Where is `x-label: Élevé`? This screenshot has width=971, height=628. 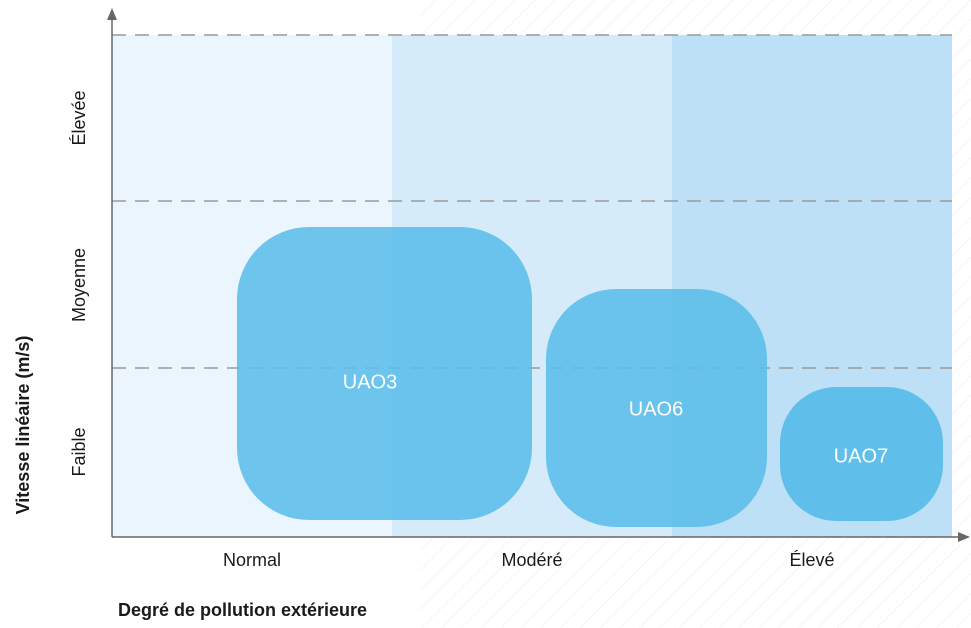 x-label: Élevé is located at coordinates (811, 560).